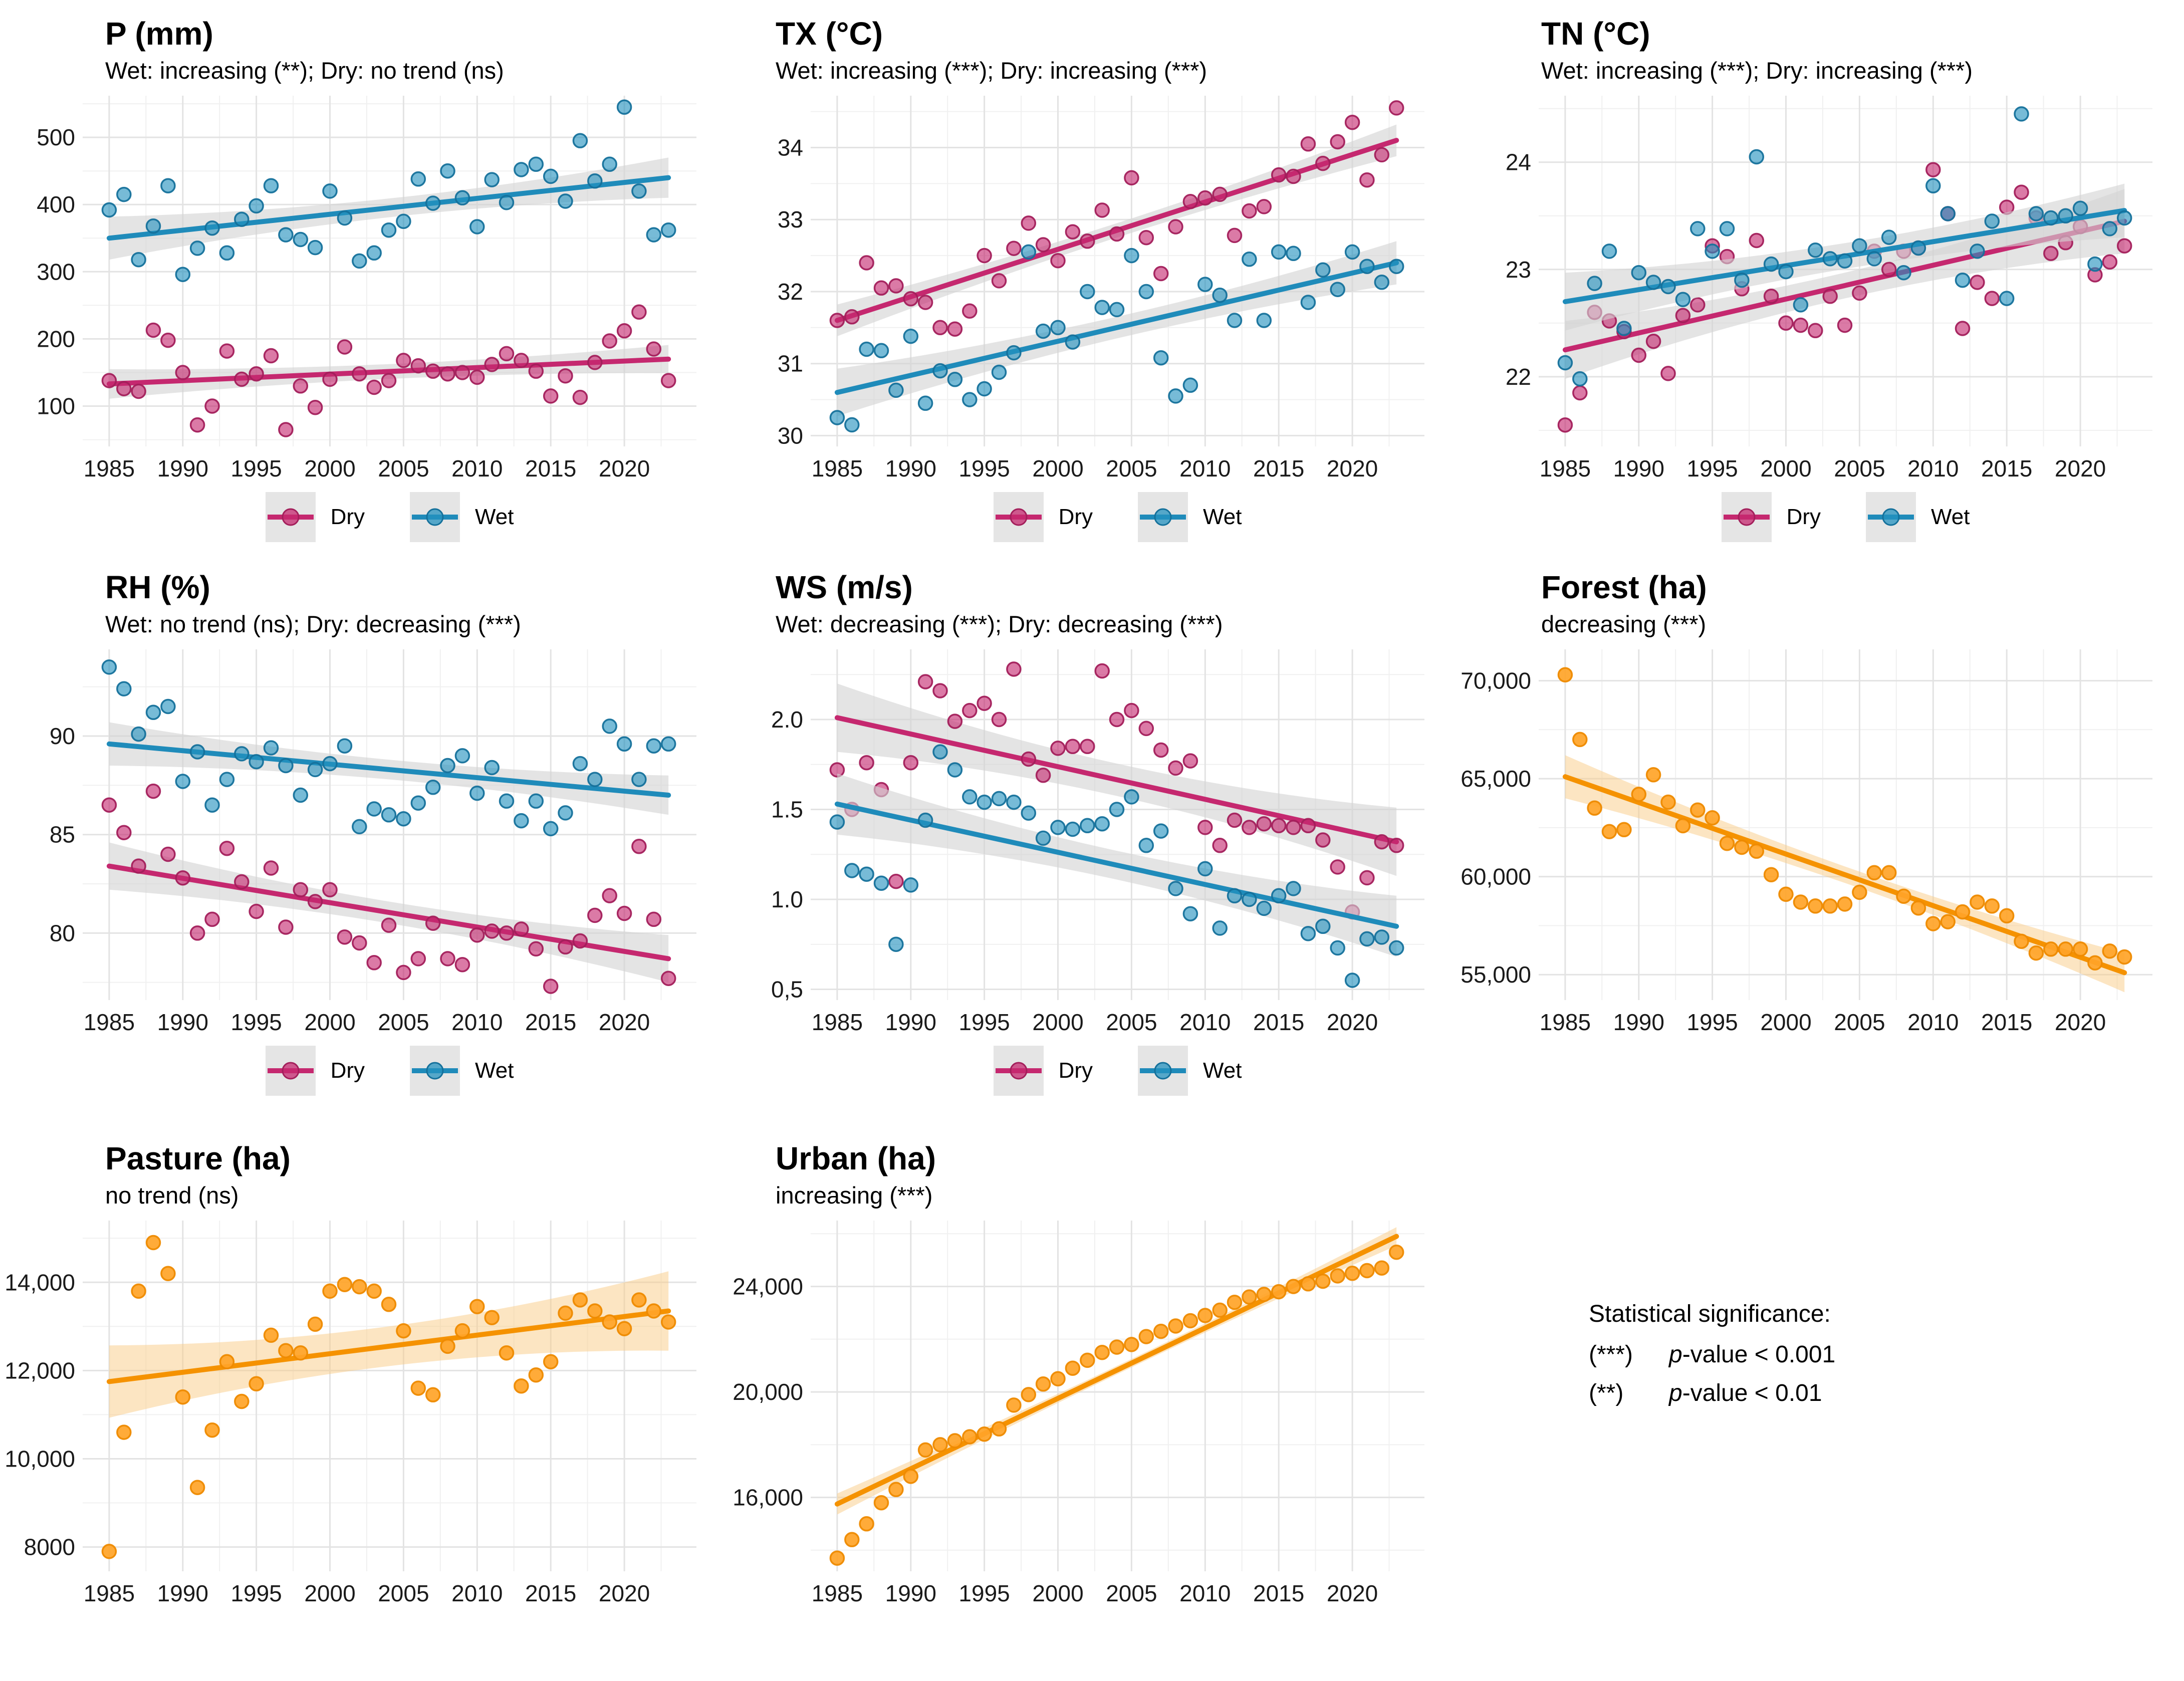  What do you see at coordinates (435, 1071) in the screenshot?
I see `wet-legend-key-icon` at bounding box center [435, 1071].